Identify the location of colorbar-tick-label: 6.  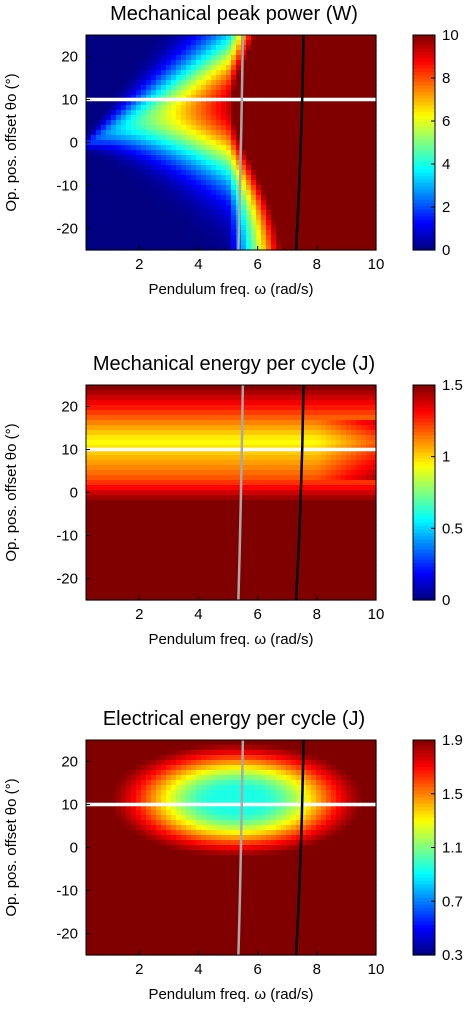
(446, 121).